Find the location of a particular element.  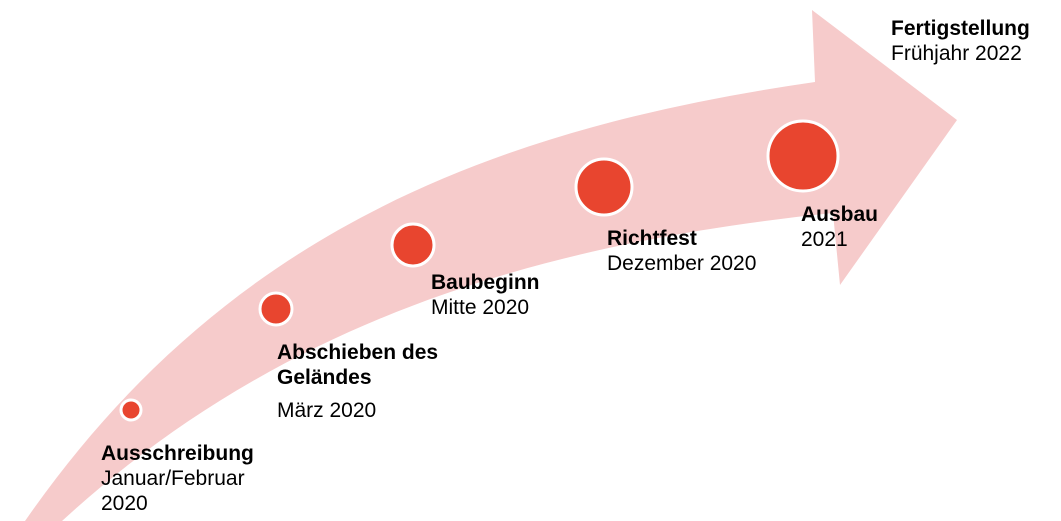

milestone-title: Ausschreibung is located at coordinates (177, 453).